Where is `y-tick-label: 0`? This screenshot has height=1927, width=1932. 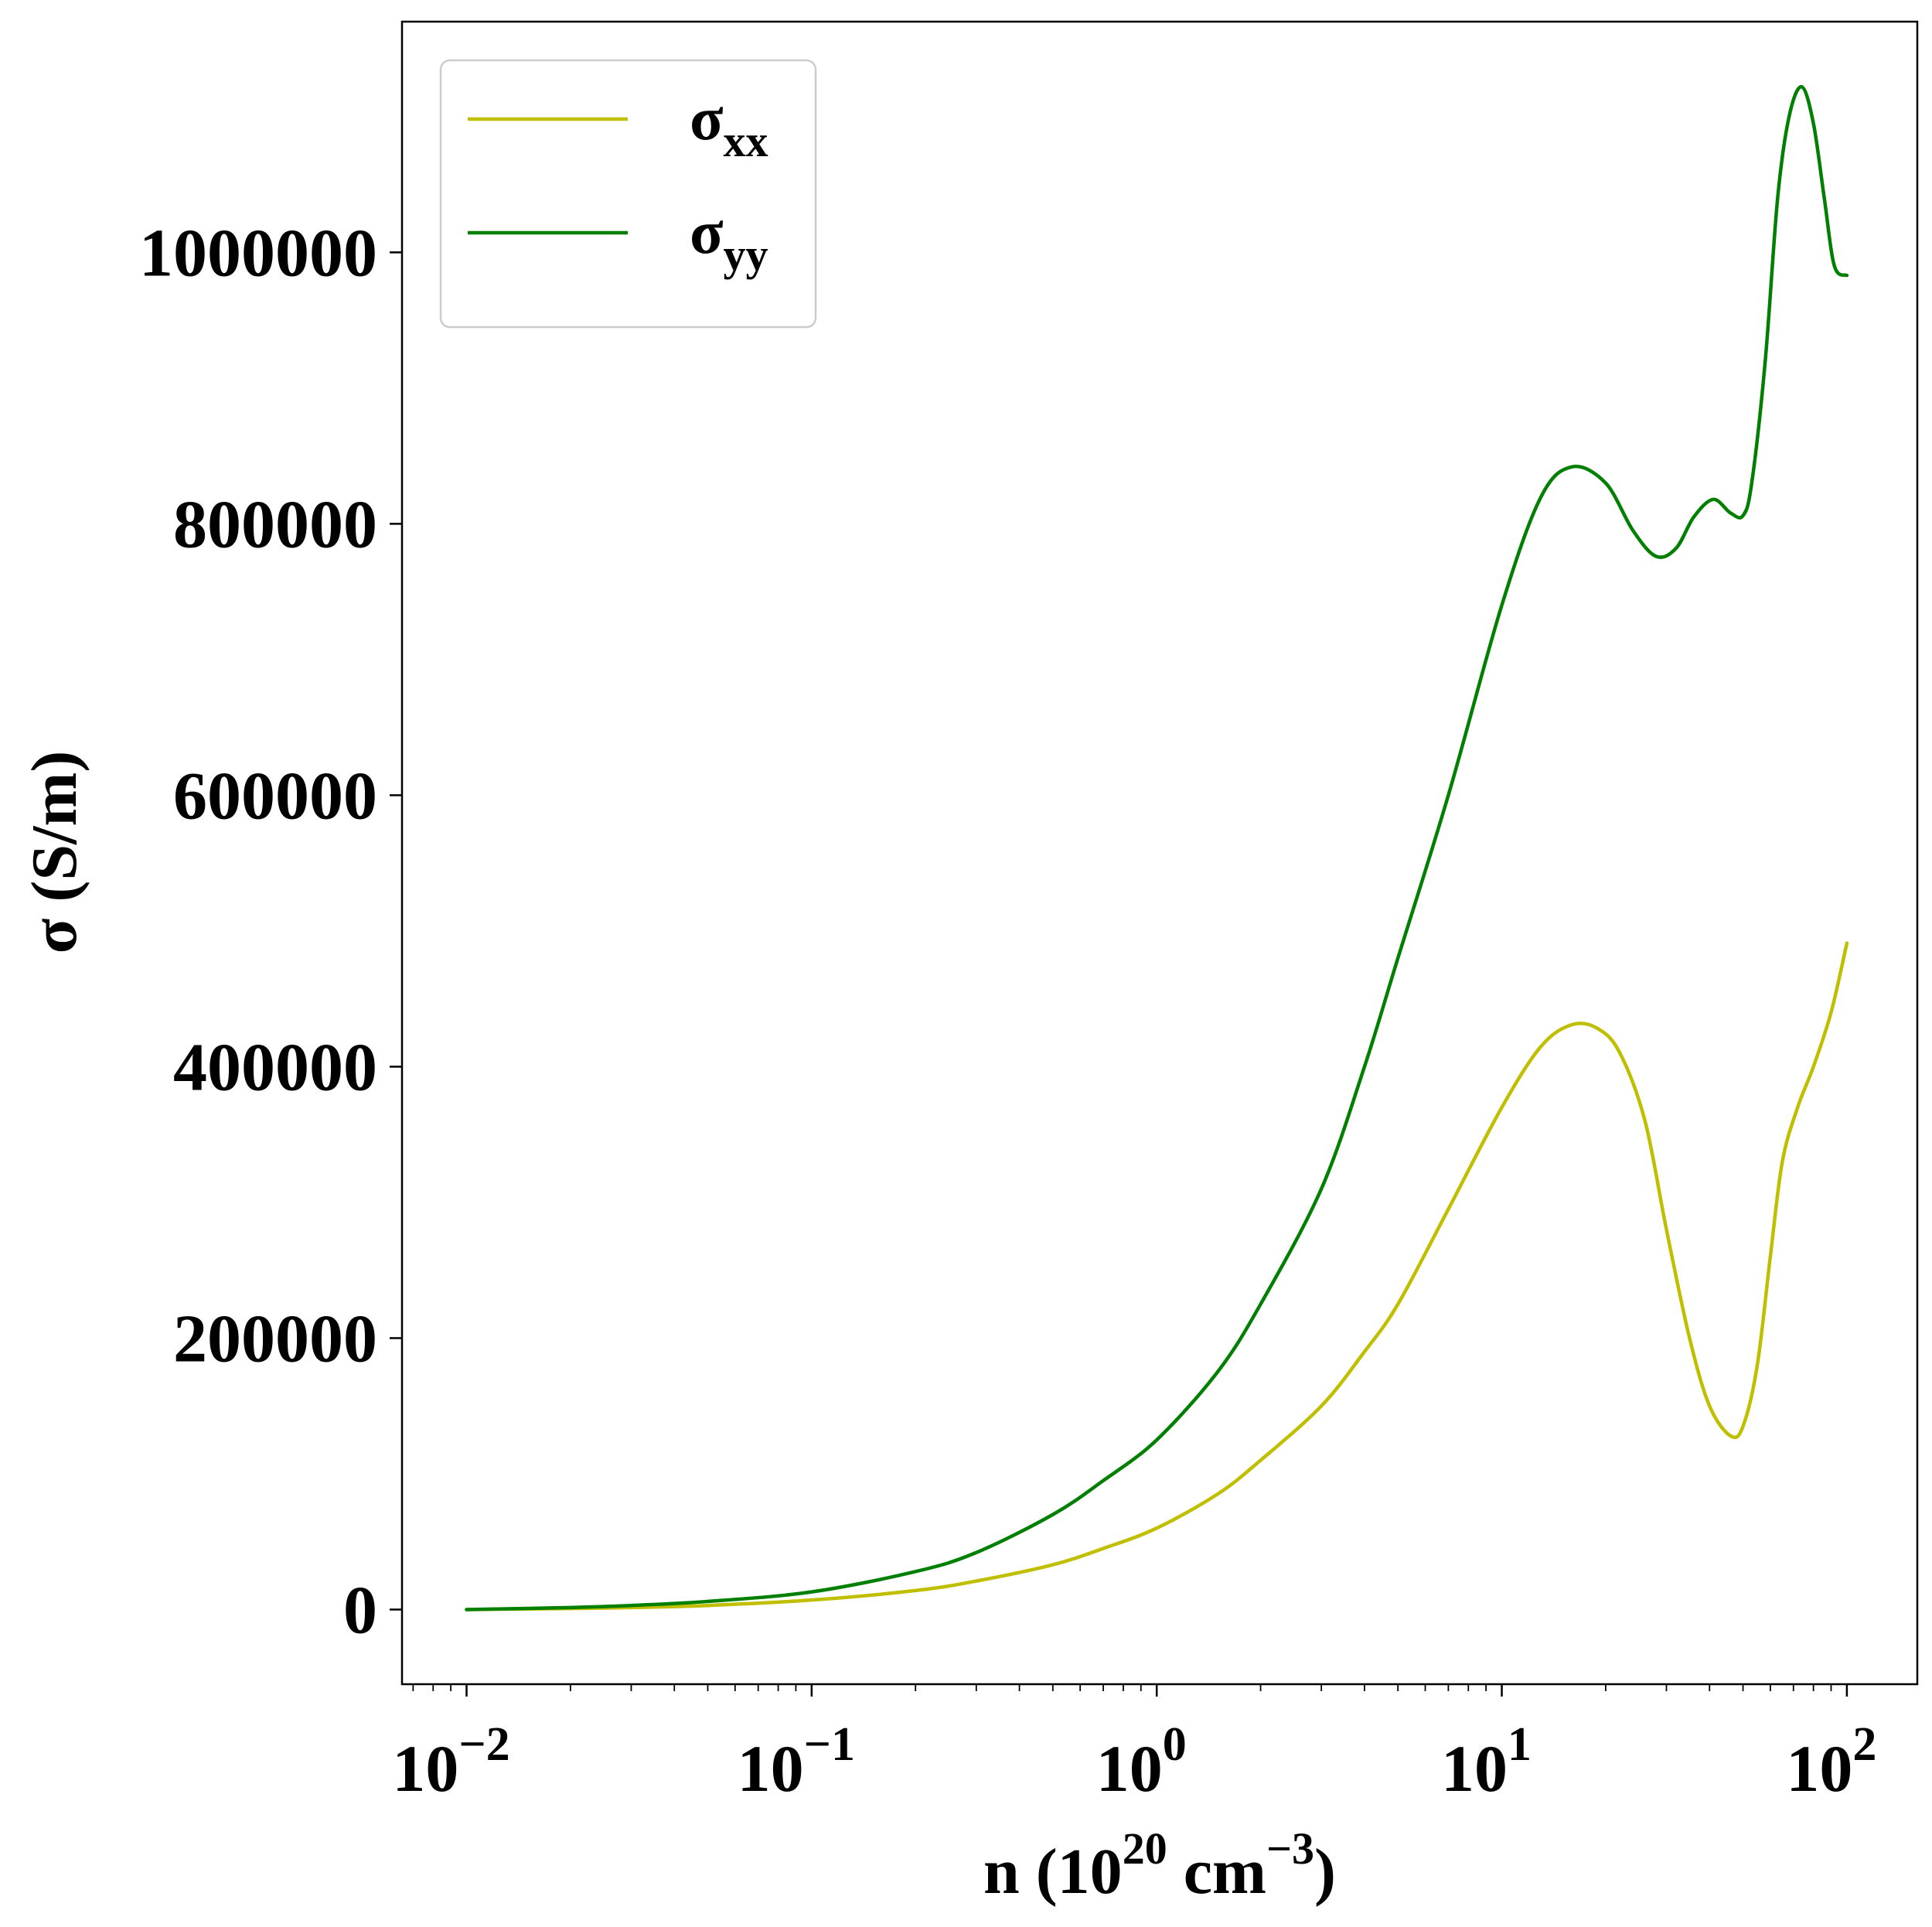
y-tick-label: 0 is located at coordinates (360, 1610).